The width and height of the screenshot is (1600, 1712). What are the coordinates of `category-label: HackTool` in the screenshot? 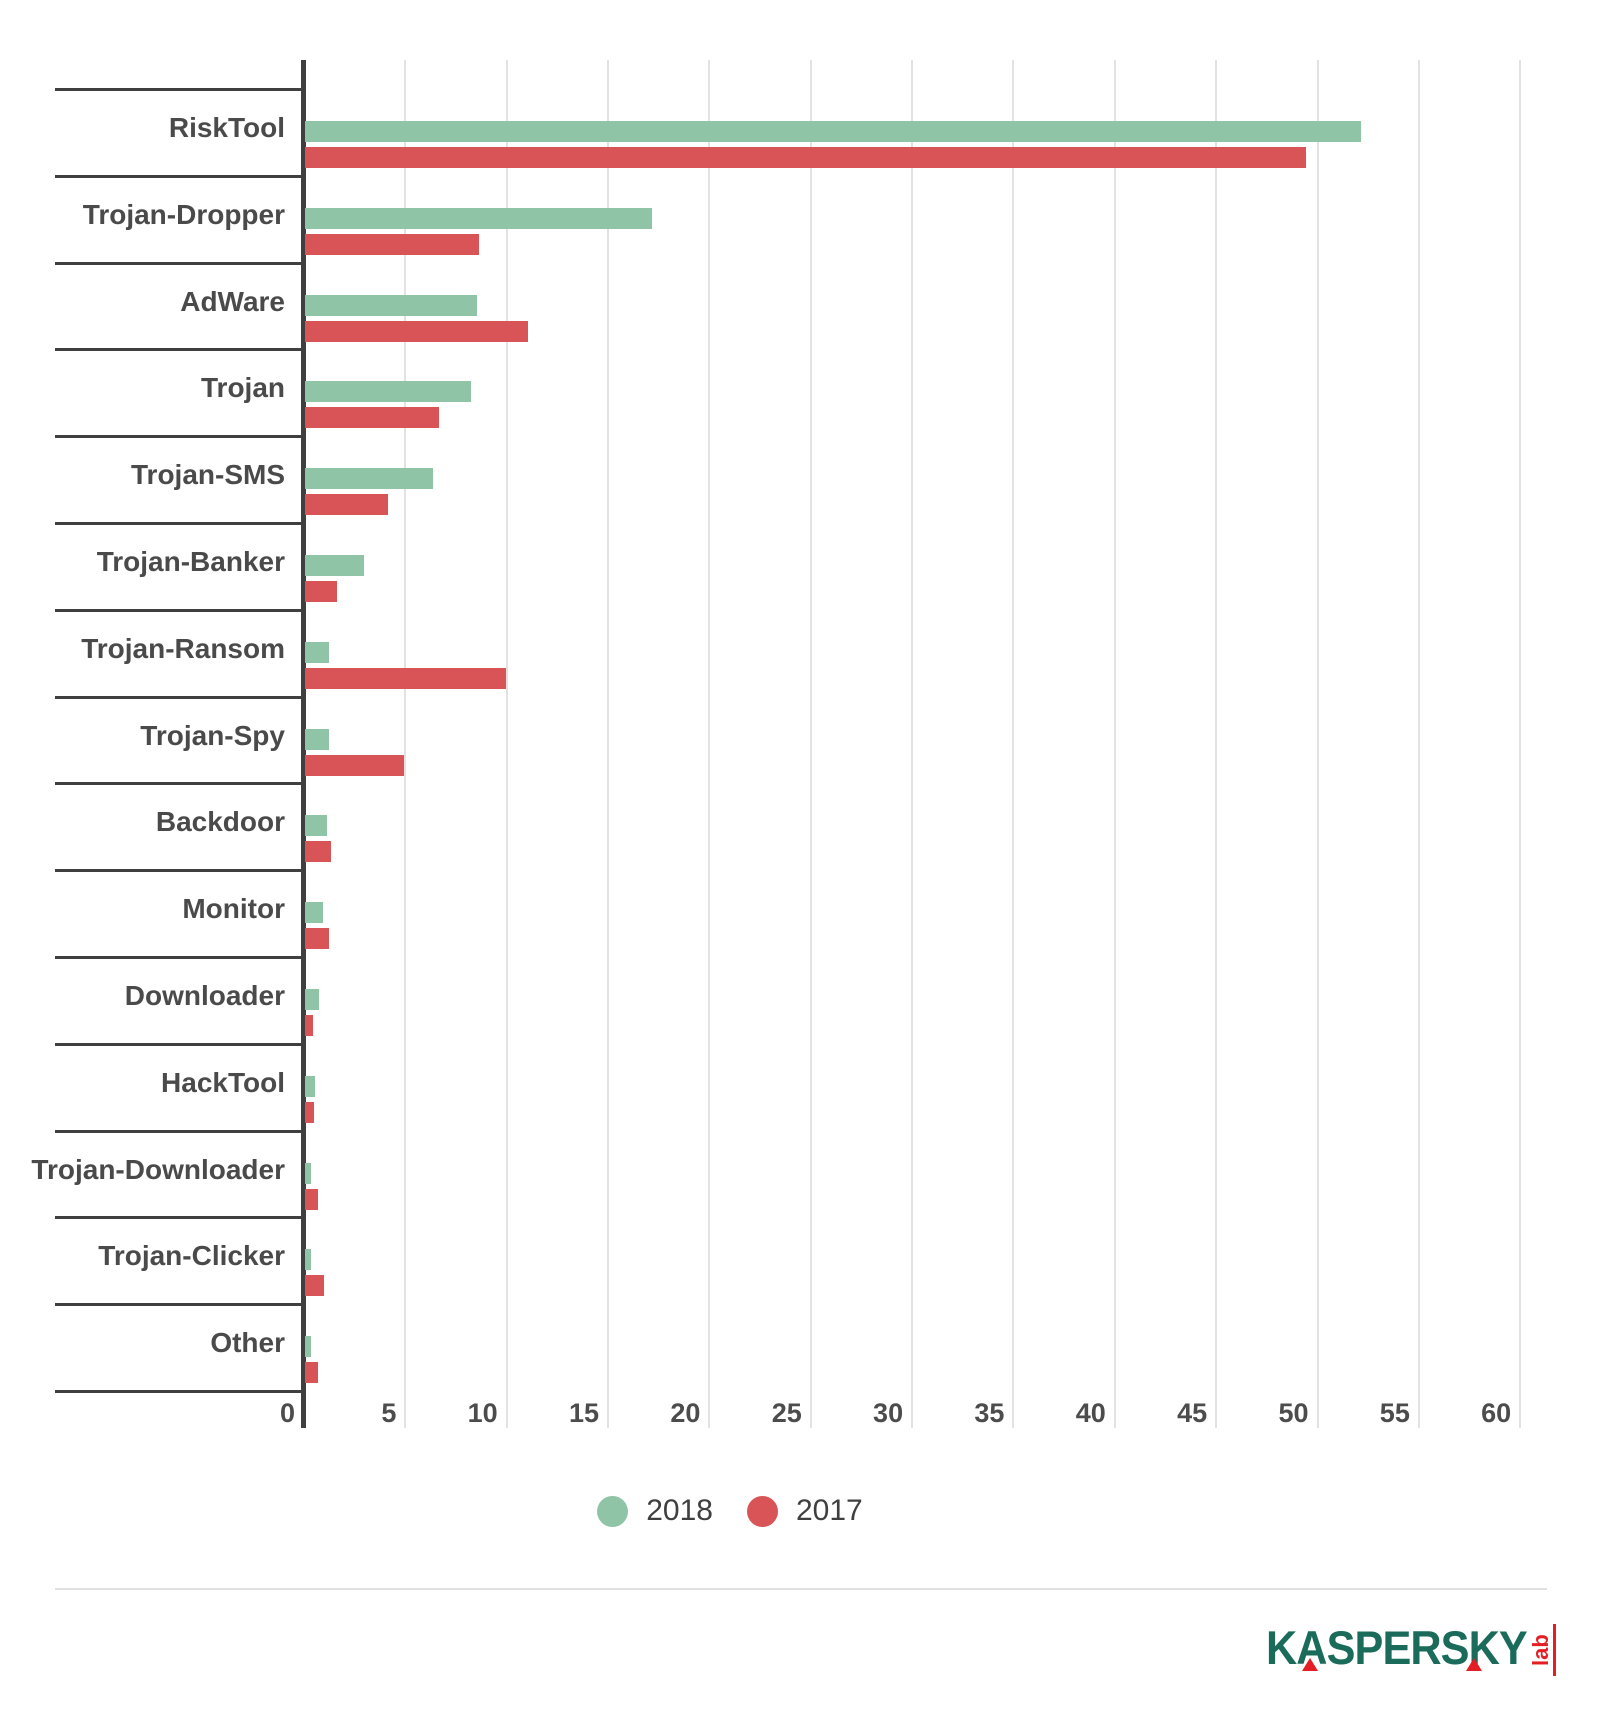 It's located at (223, 1082).